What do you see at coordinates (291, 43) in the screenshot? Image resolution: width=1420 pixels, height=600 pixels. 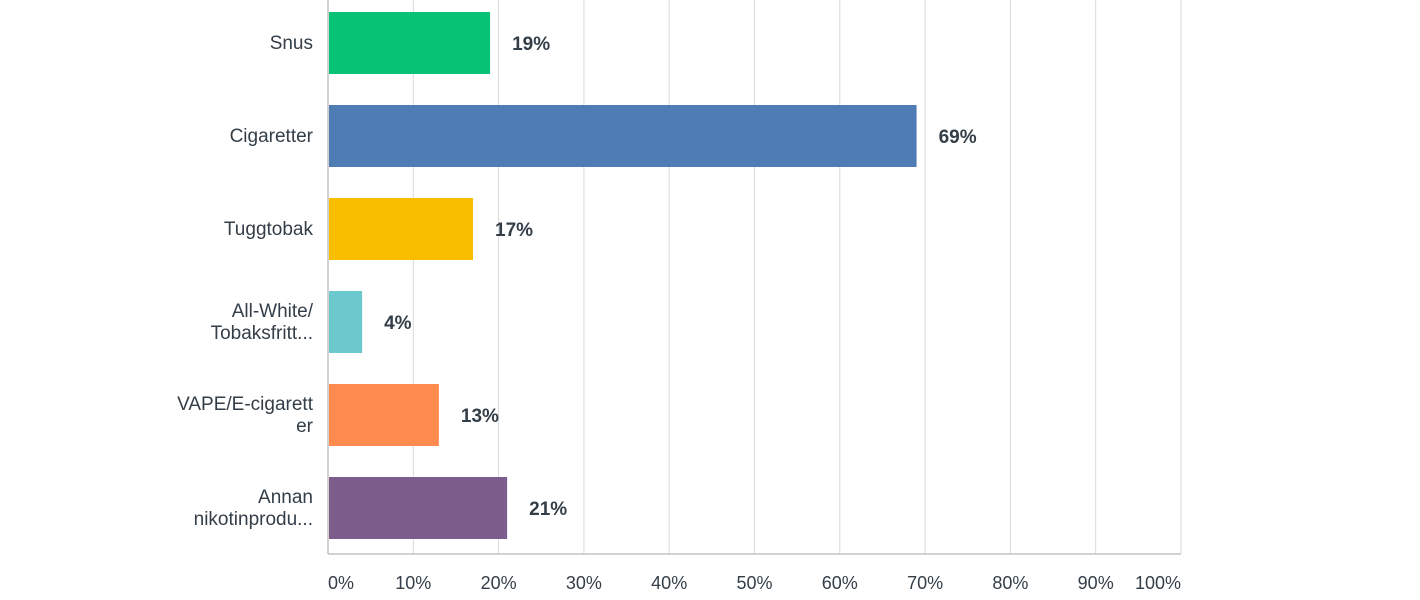 I see `category-label: Snus` at bounding box center [291, 43].